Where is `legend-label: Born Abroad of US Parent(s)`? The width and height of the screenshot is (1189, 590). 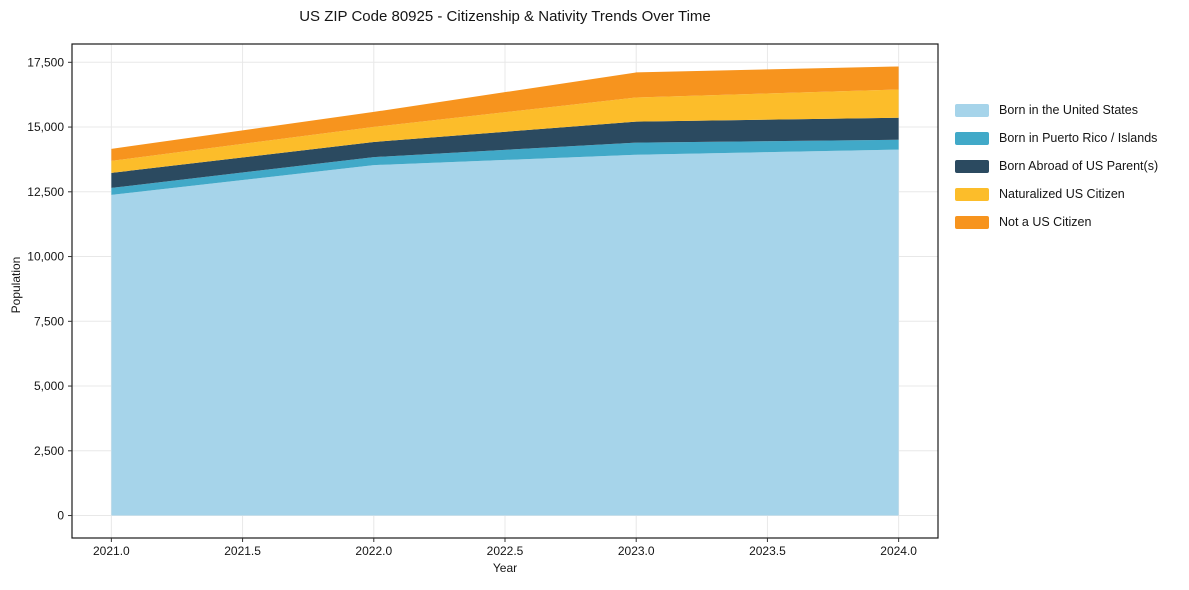
legend-label: Born Abroad of US Parent(s) is located at coordinates (1079, 166).